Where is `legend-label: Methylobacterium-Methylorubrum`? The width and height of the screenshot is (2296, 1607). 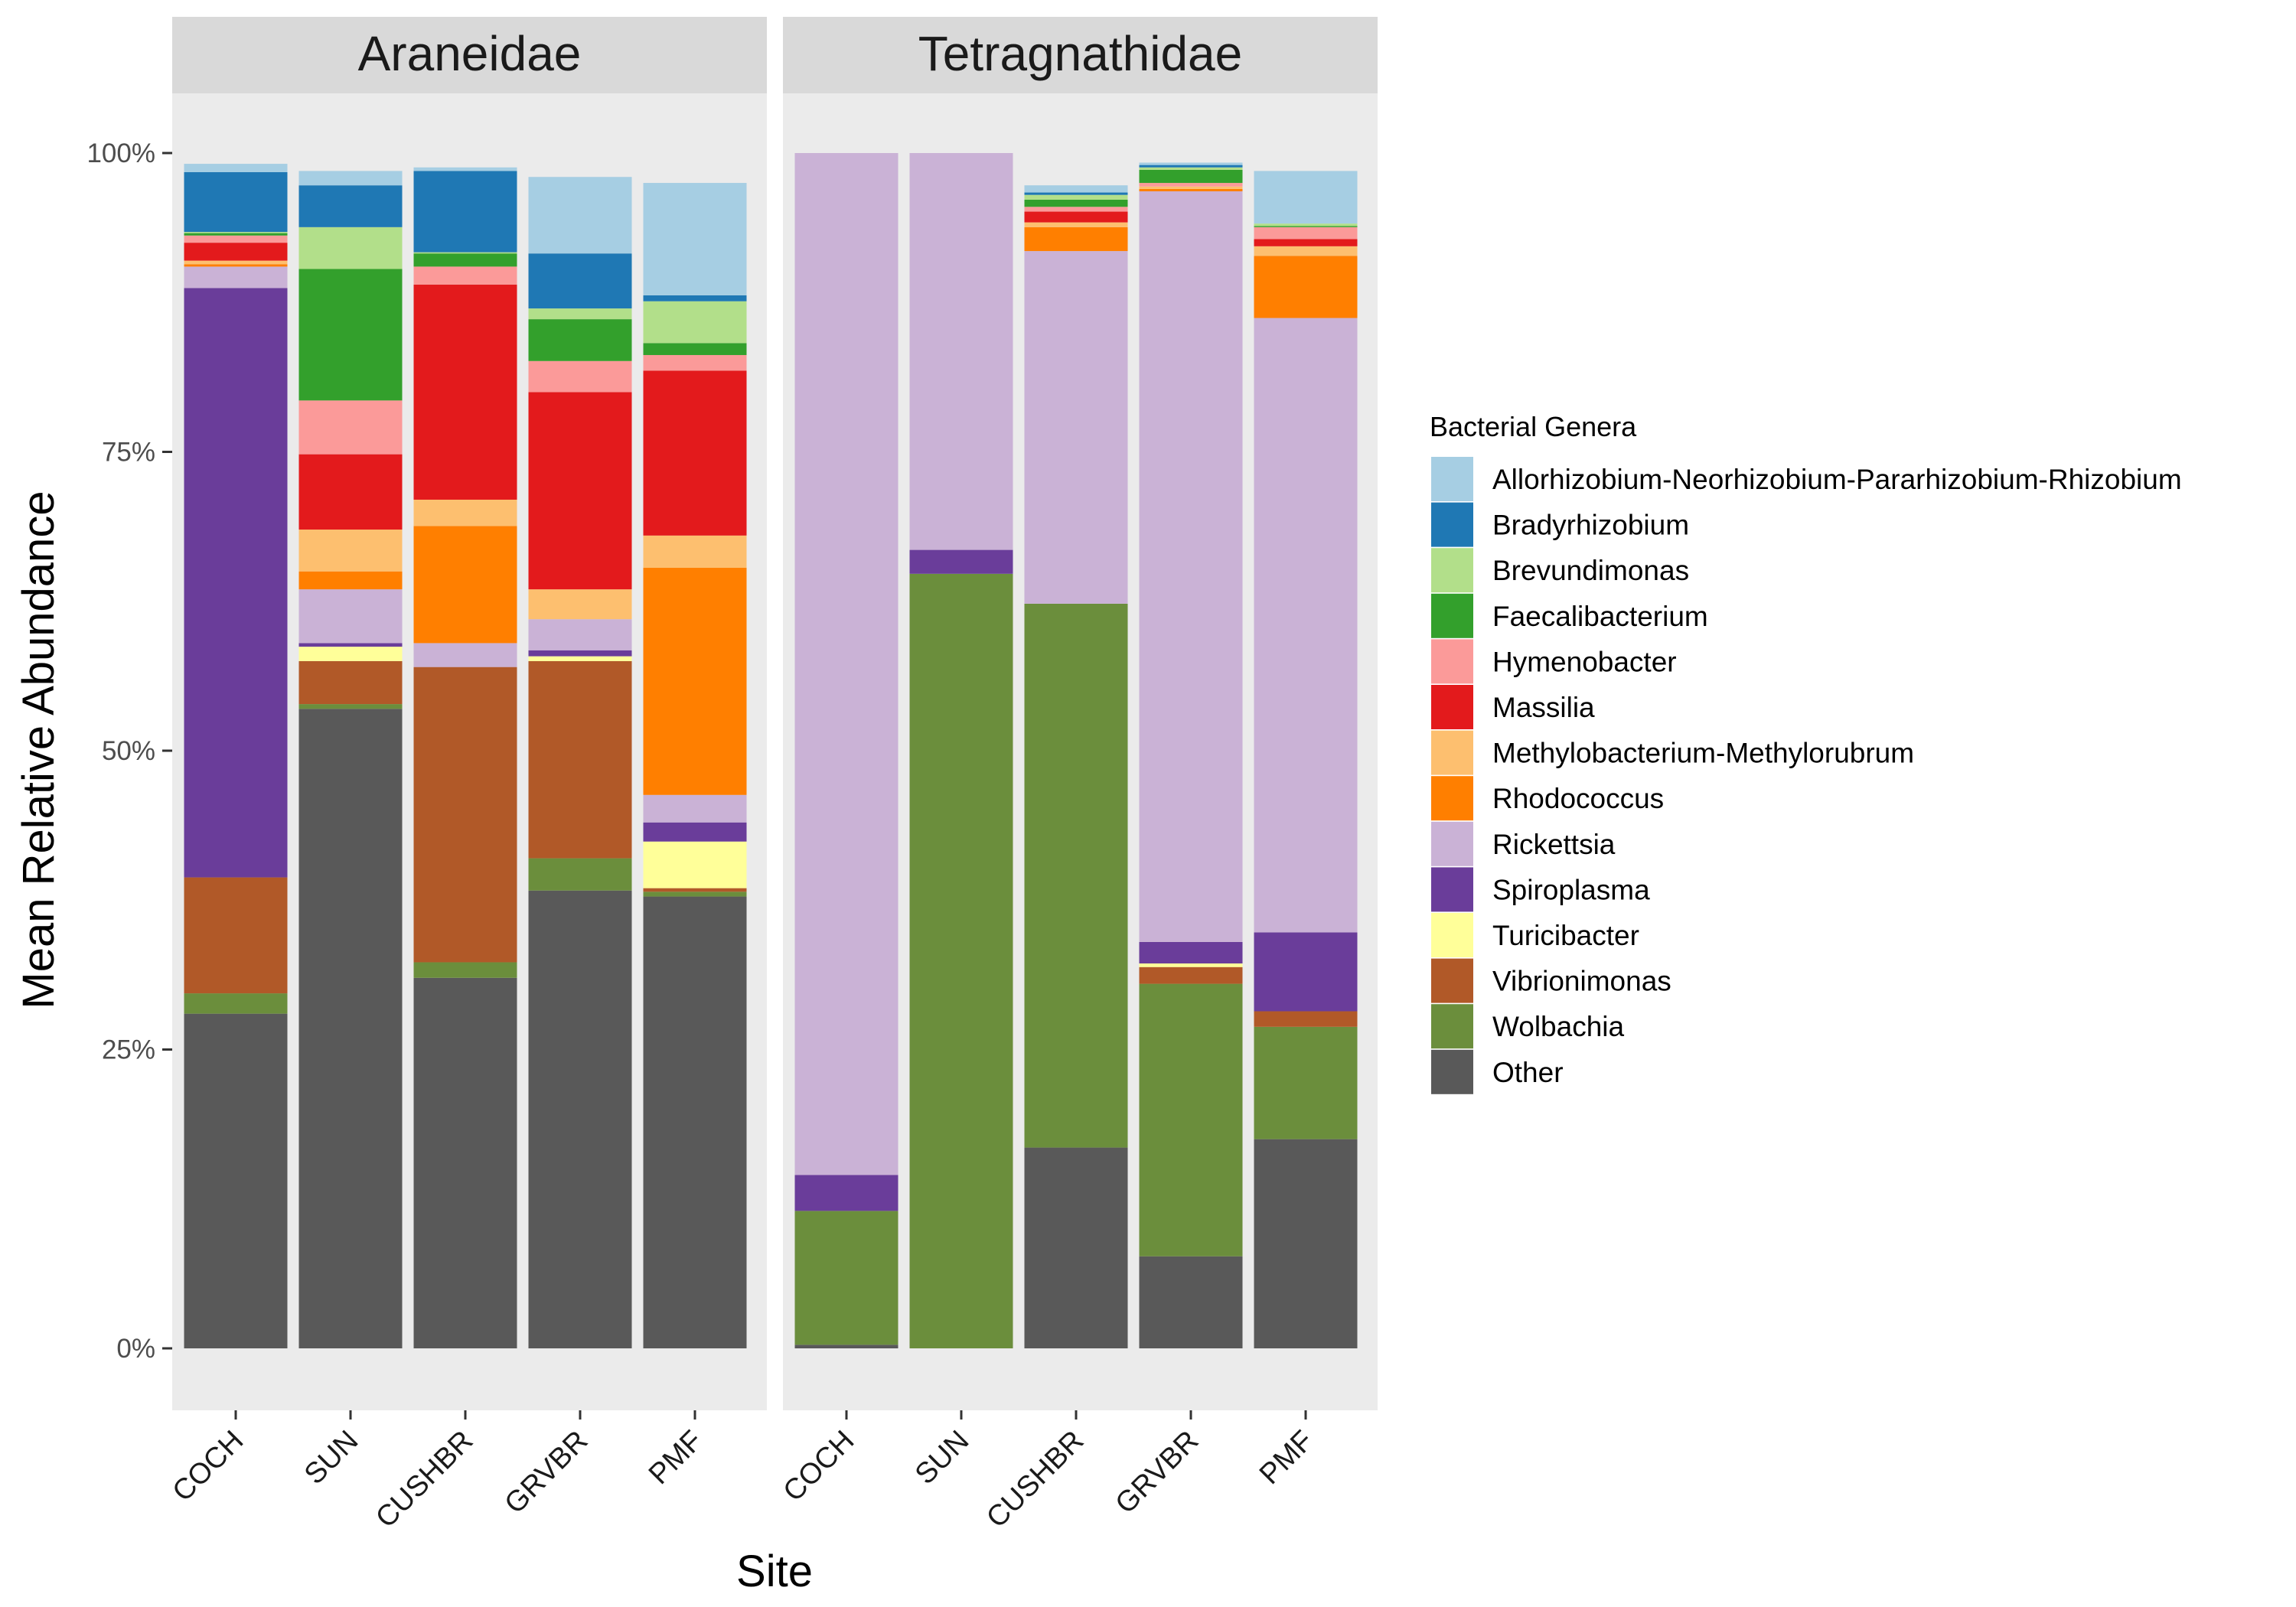
legend-label: Methylobacterium-Methylorubrum is located at coordinates (1703, 753).